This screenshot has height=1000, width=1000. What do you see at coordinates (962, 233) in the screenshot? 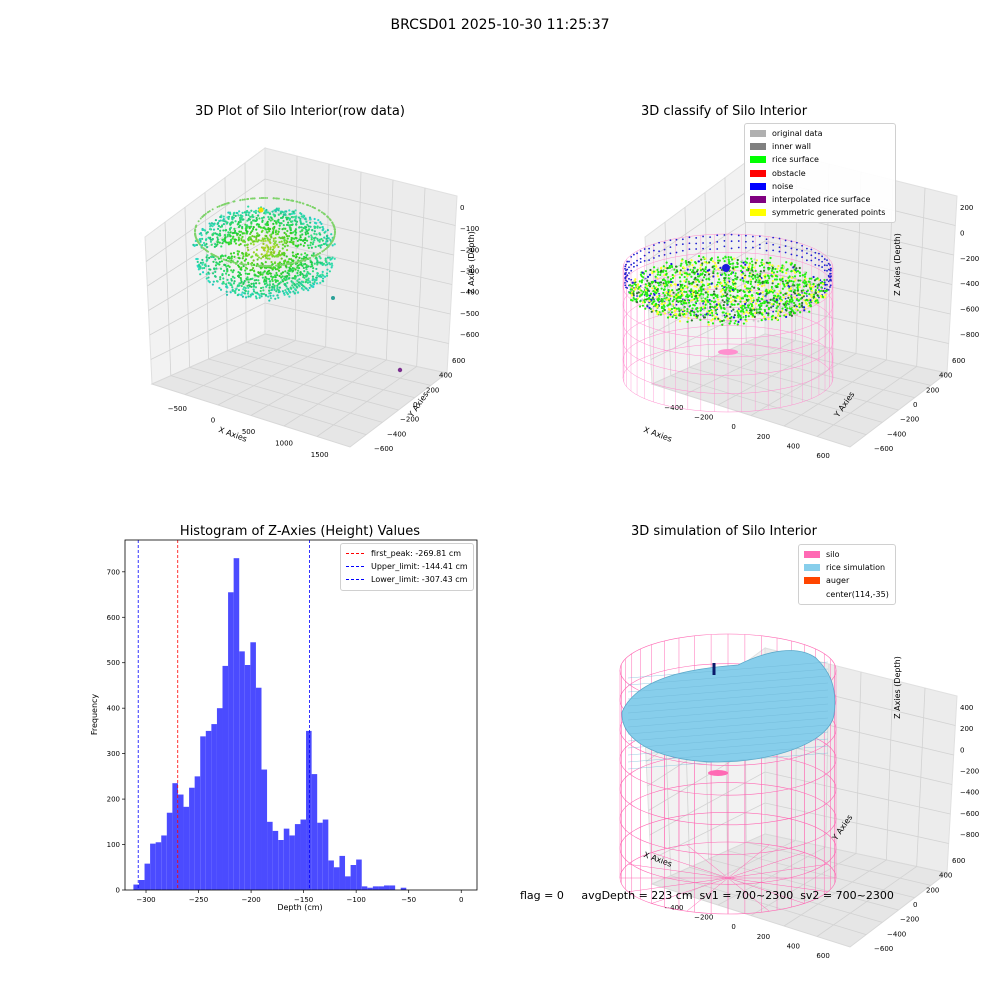
I see `classify-ztick: 0` at bounding box center [962, 233].